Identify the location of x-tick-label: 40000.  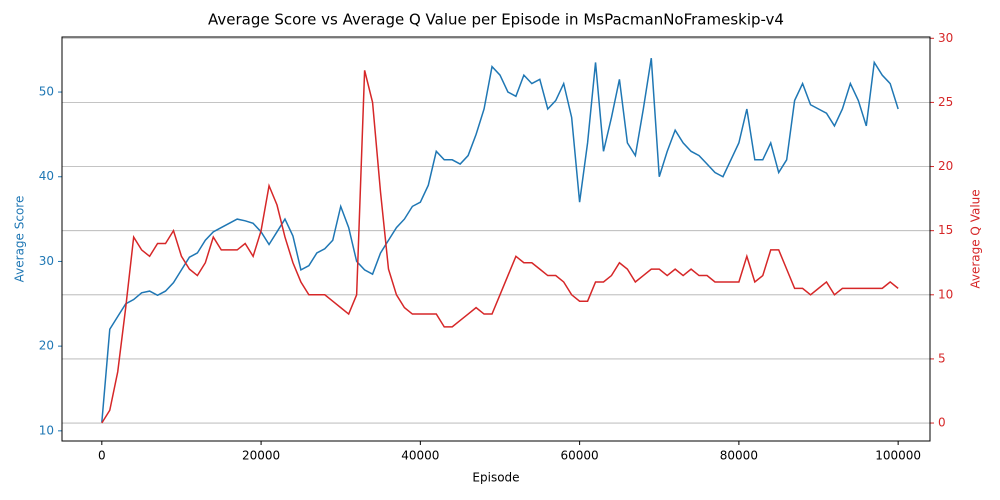
(420, 456).